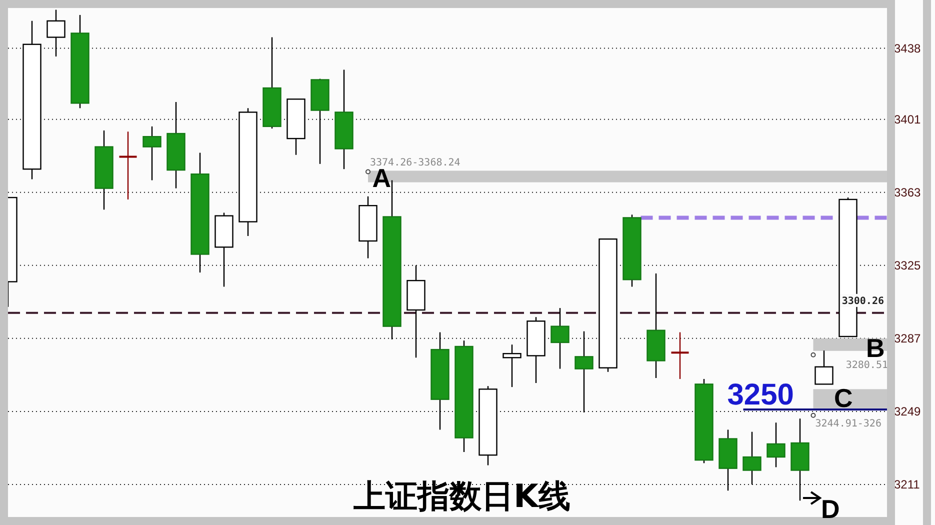 The height and width of the screenshot is (525, 935). I want to click on y-tick-label: 3249, so click(908, 411).